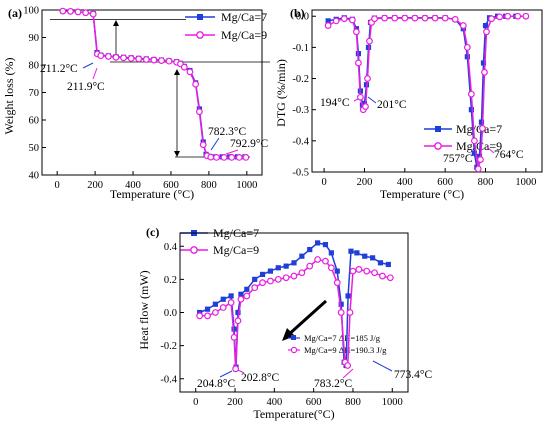  What do you see at coordinates (9, 95) in the screenshot?
I see `panel-a-y-axis-label: Weight loss (%)` at bounding box center [9, 95].